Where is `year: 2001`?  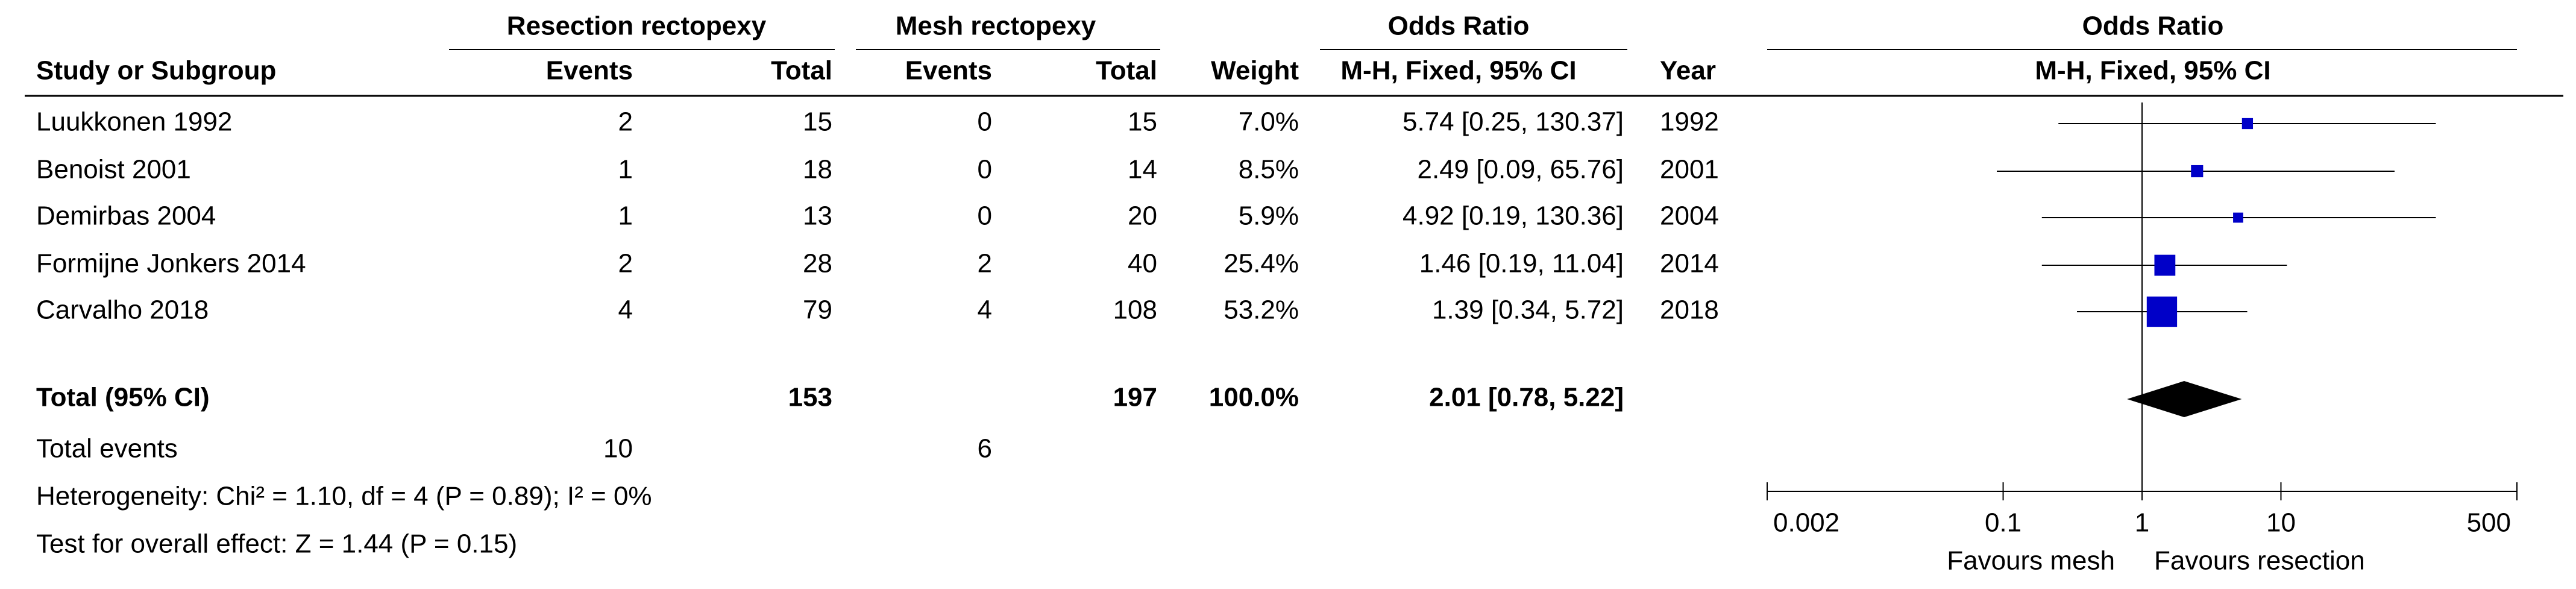 year: 2001 is located at coordinates (1689, 169).